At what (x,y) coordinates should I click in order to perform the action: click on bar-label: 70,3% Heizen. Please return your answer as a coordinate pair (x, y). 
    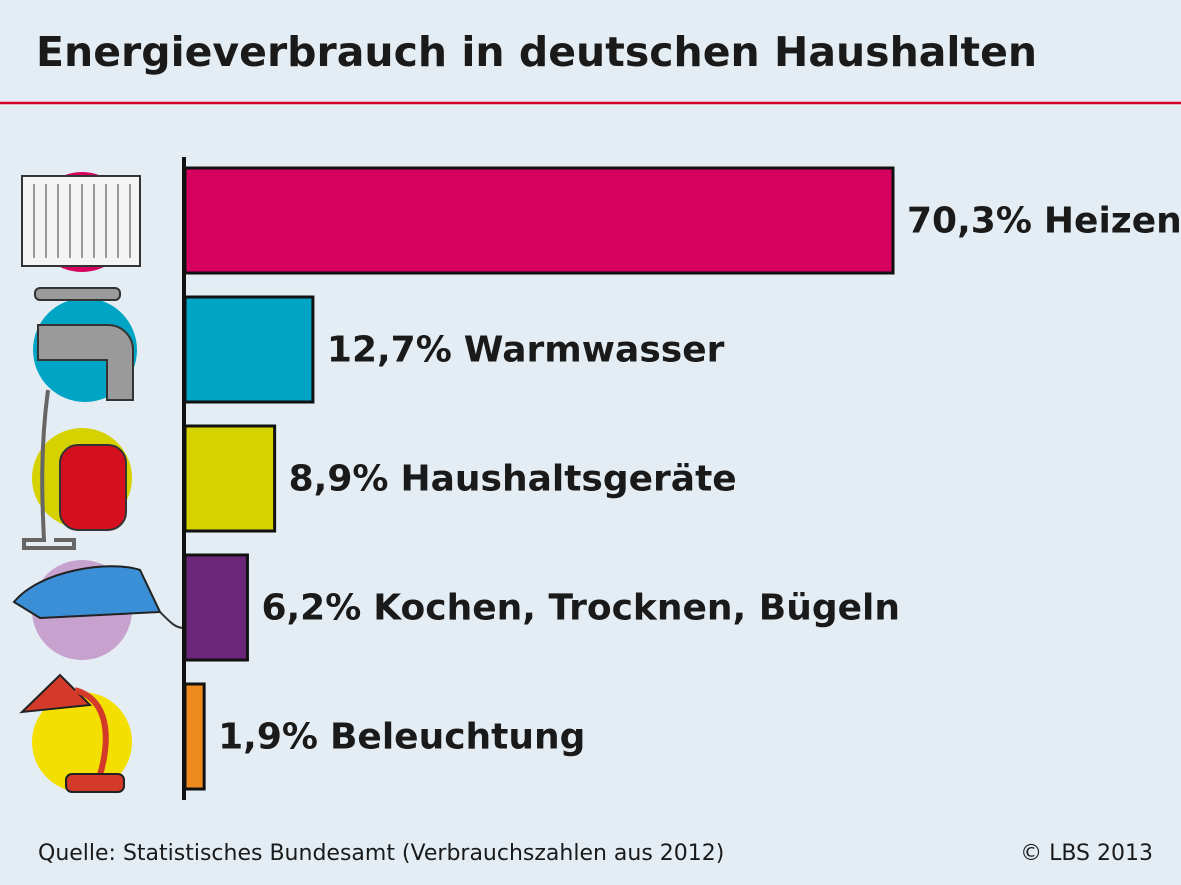
    Looking at the image, I should click on (1044, 221).